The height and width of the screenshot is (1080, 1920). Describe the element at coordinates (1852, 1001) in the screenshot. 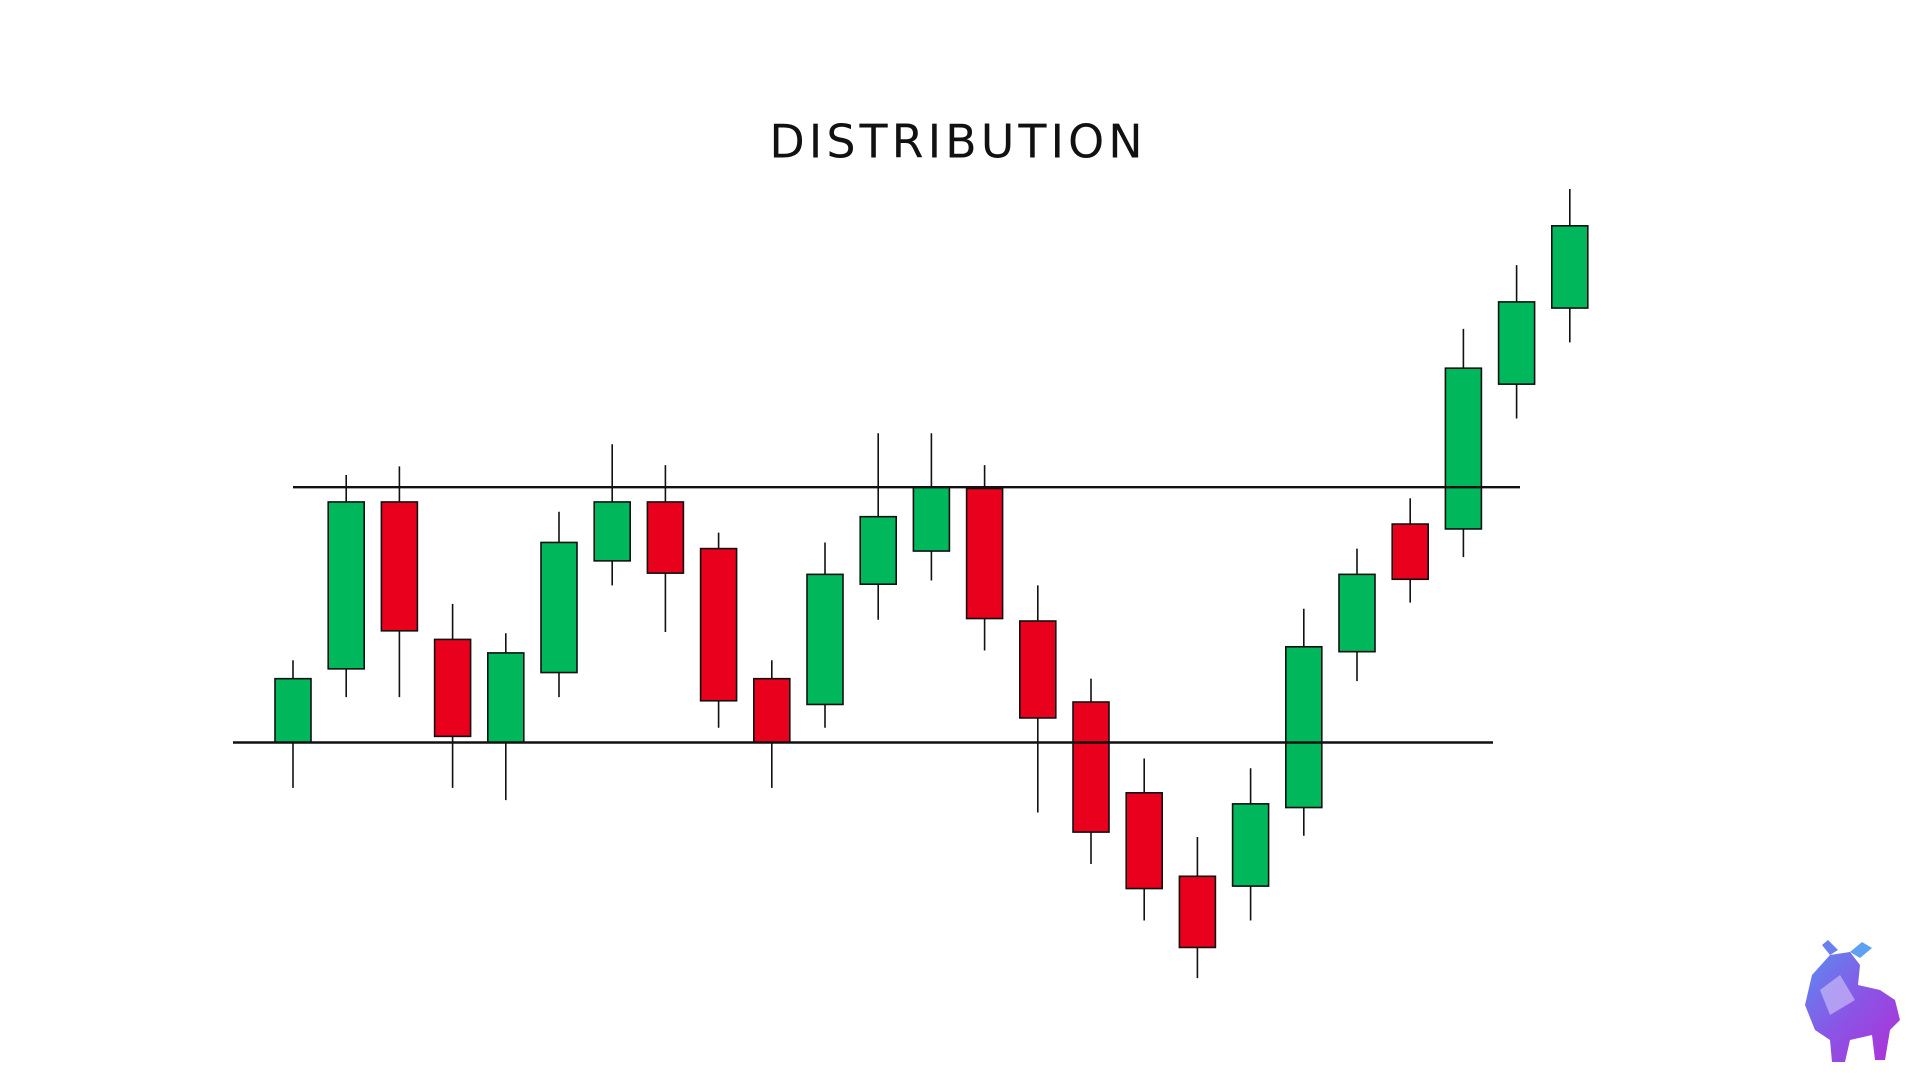

I see `logo` at that location.